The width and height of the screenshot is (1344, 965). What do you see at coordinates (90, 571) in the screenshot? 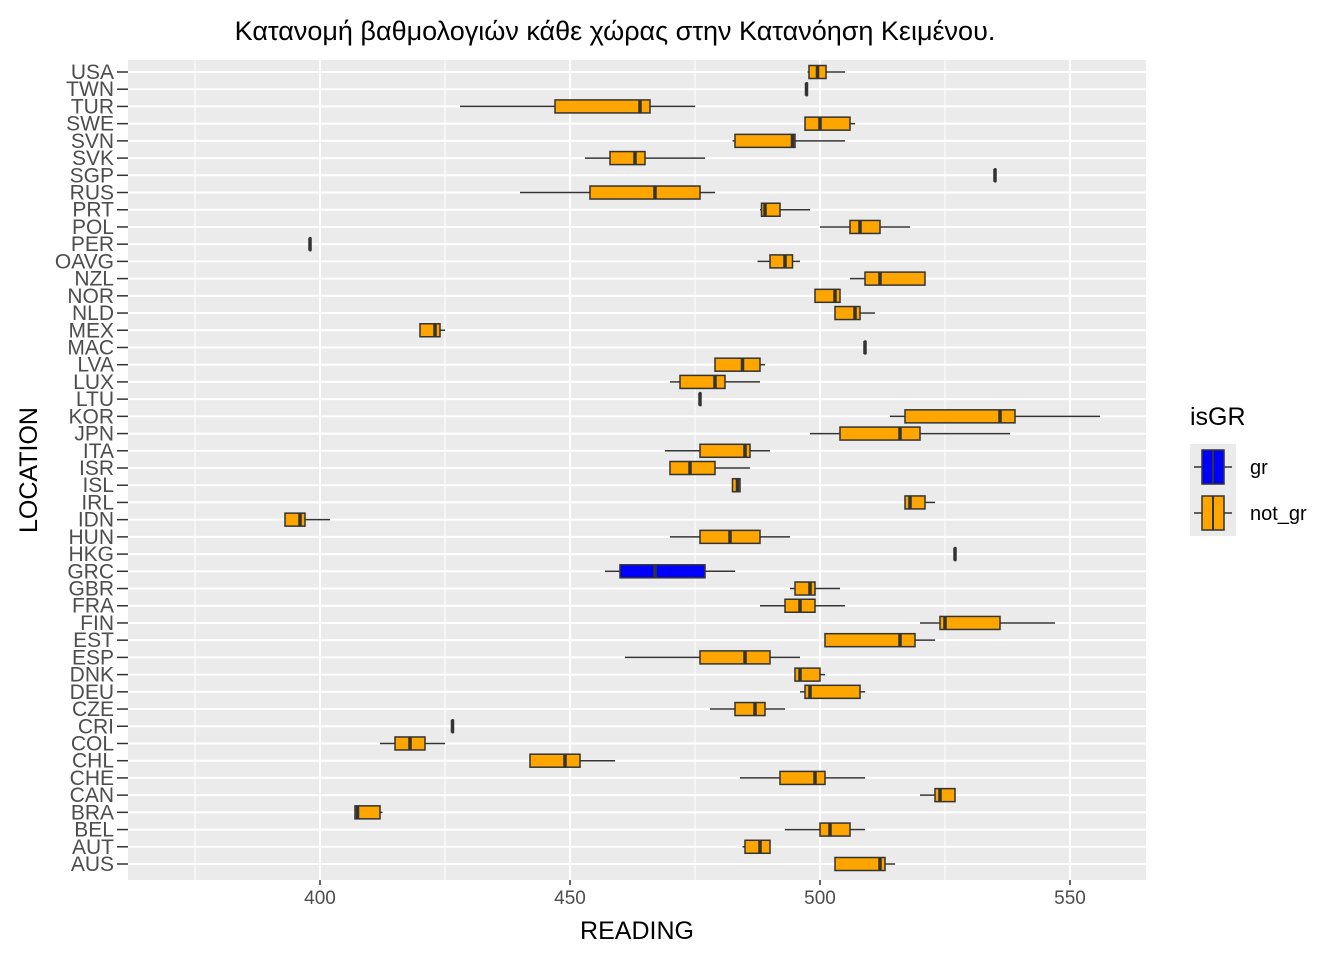
I see `y-tick-label: GRC` at bounding box center [90, 571].